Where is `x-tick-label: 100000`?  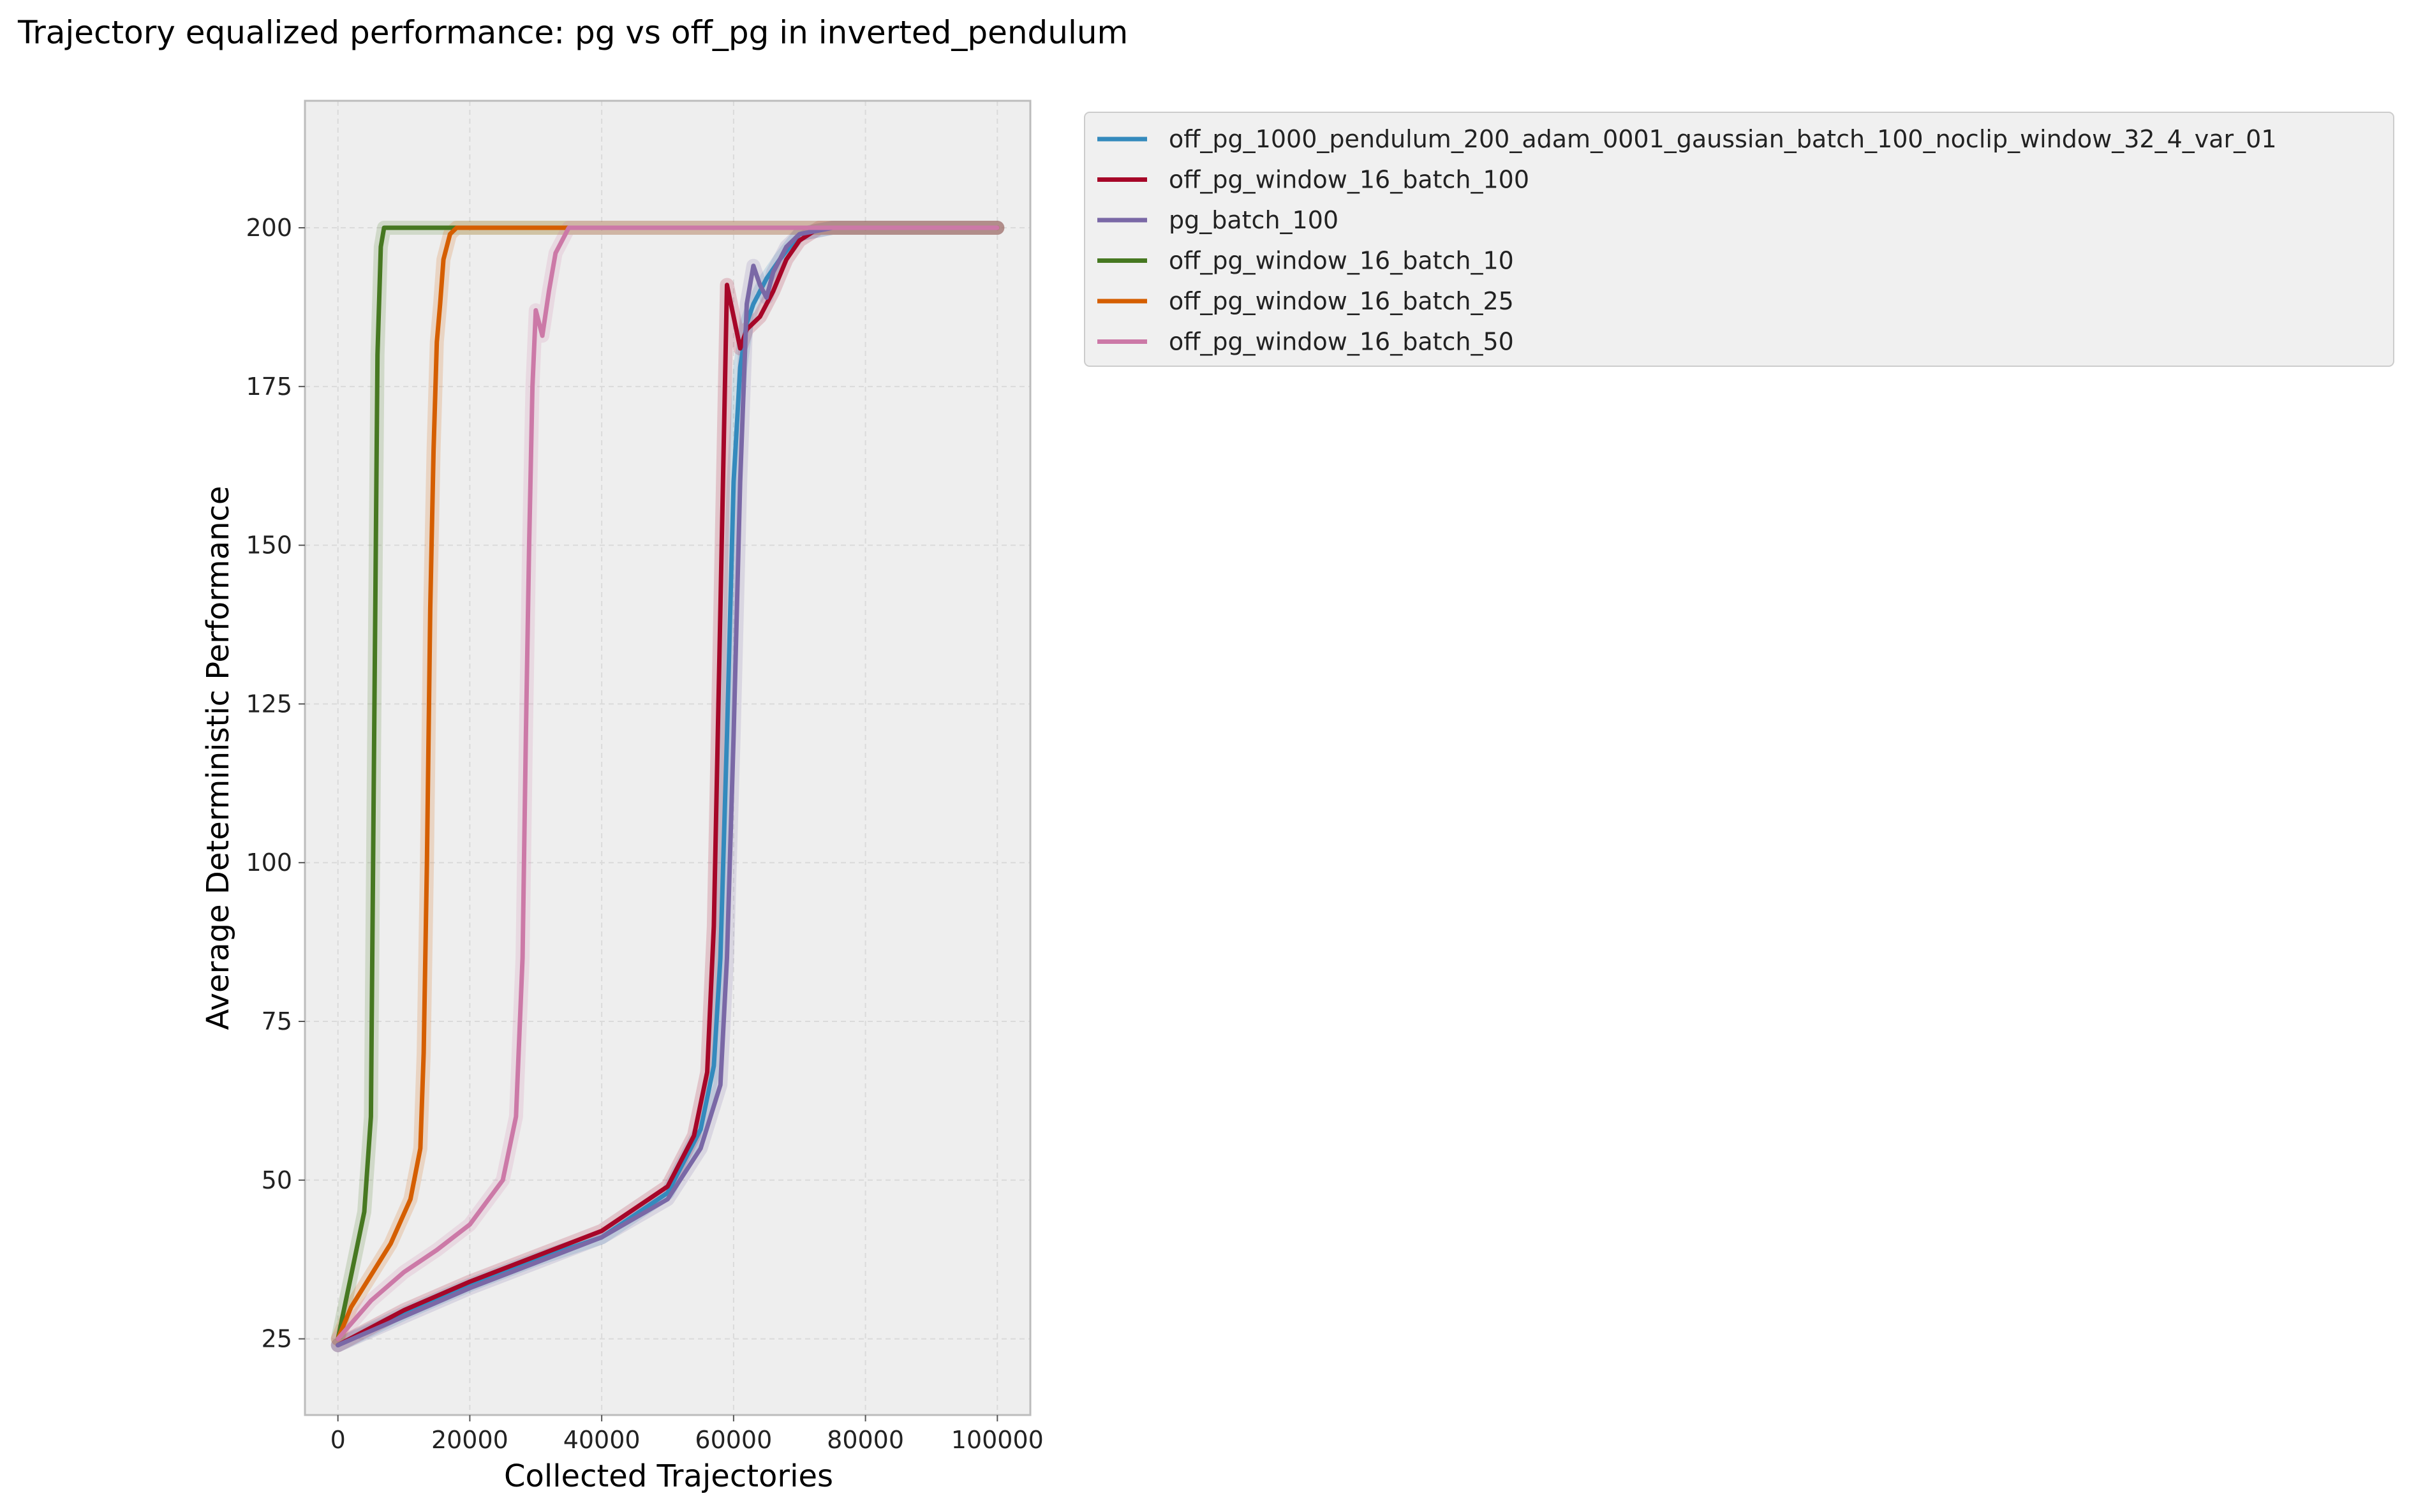
x-tick-label: 100000 is located at coordinates (997, 1440).